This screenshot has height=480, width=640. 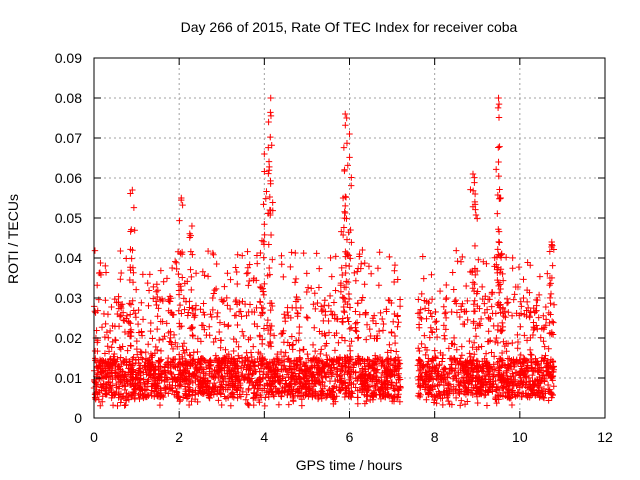 What do you see at coordinates (520, 437) in the screenshot?
I see `x-tick-label: 10` at bounding box center [520, 437].